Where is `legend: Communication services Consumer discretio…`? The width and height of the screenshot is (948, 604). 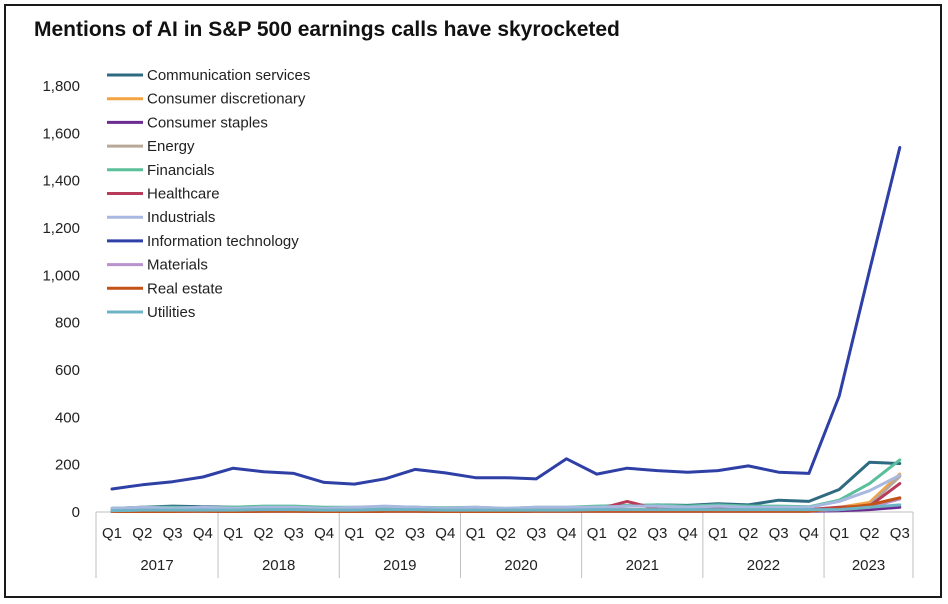 legend: Communication services Consumer discretio… is located at coordinates (208, 194).